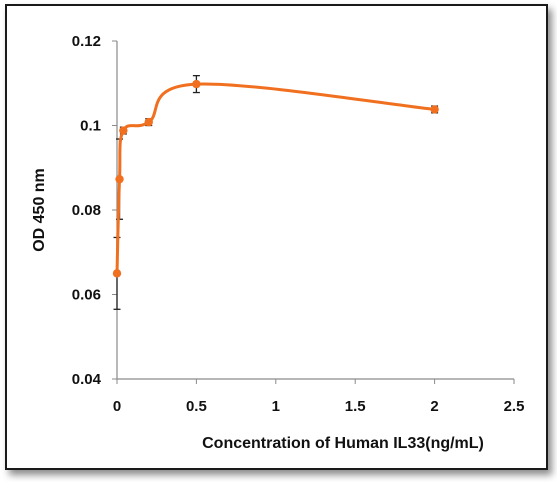 Image resolution: width=557 pixels, height=482 pixels. I want to click on y-tick-label: 0.12, so click(86, 41).